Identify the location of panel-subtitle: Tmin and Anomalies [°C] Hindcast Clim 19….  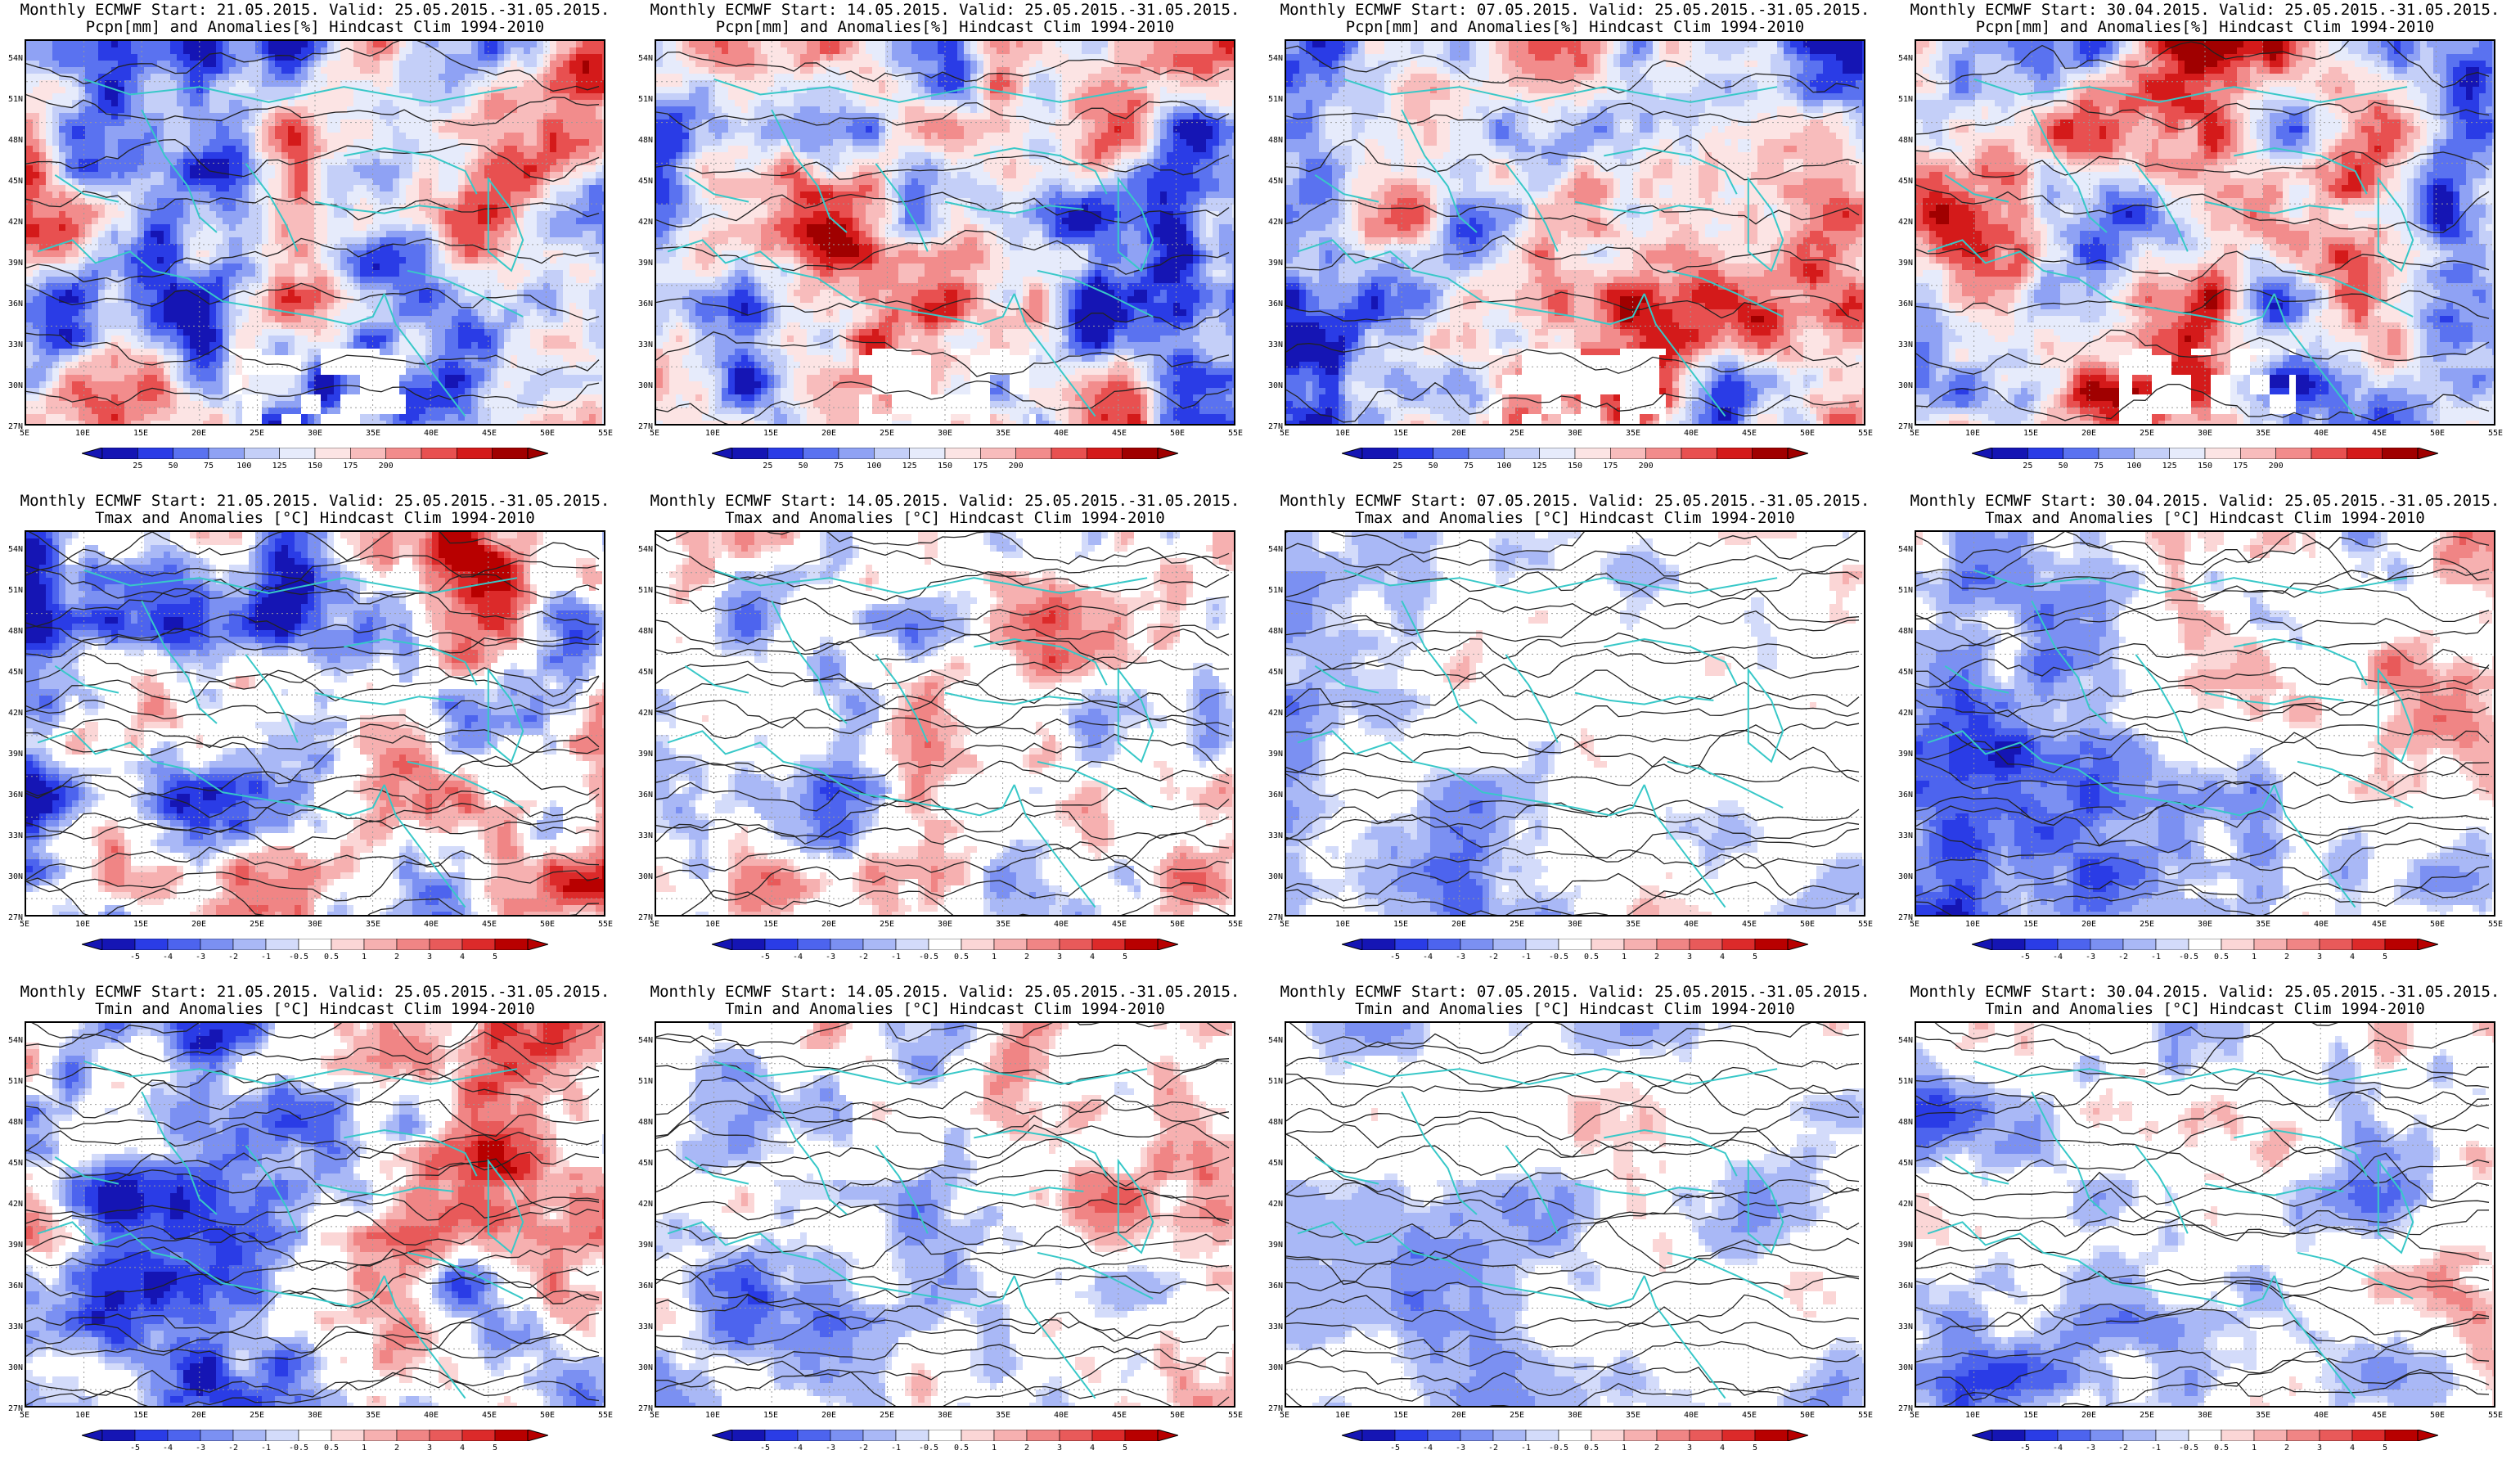
(315, 1009).